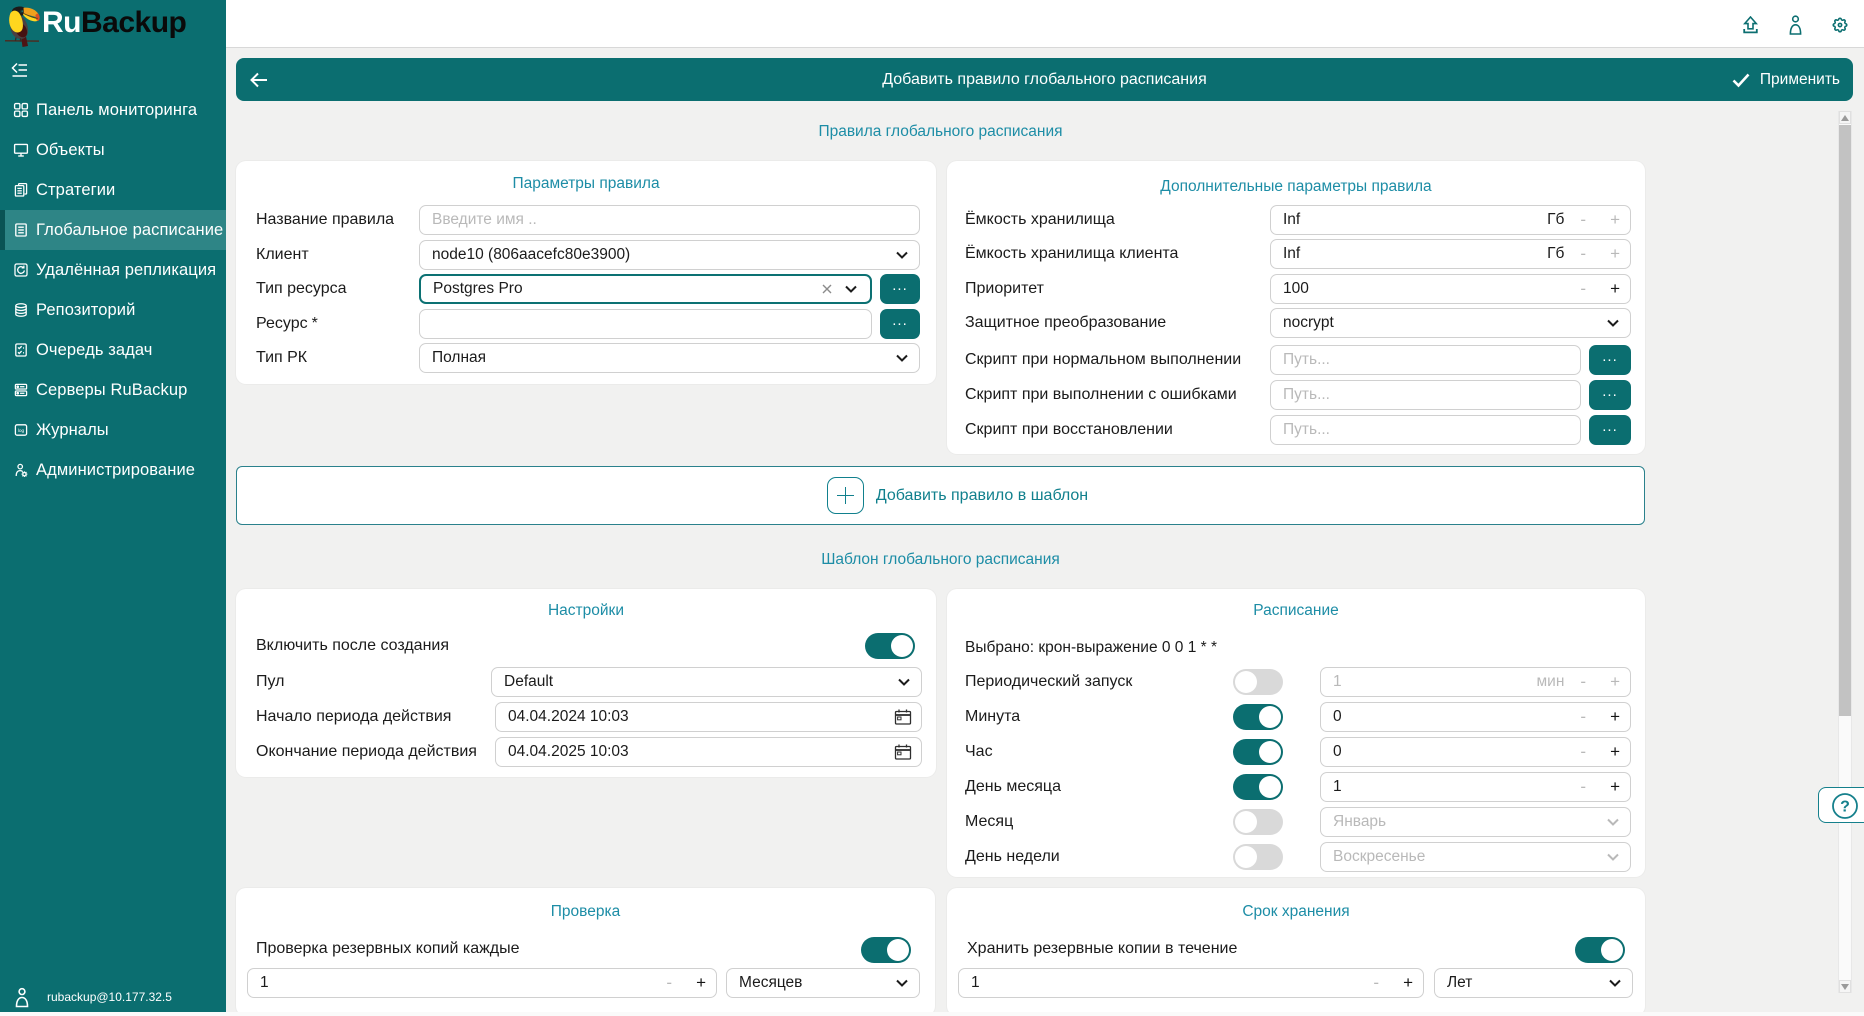  I want to click on storage-capacity-label: Ёмкость хранилища, so click(1040, 219).